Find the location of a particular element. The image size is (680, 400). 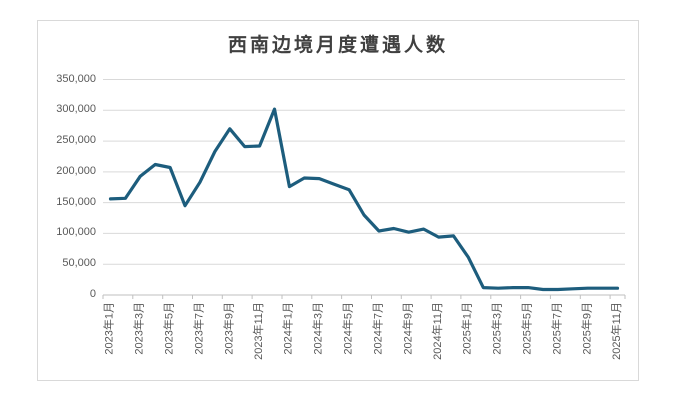

y-tick-label: 300,000 is located at coordinates (76, 109).